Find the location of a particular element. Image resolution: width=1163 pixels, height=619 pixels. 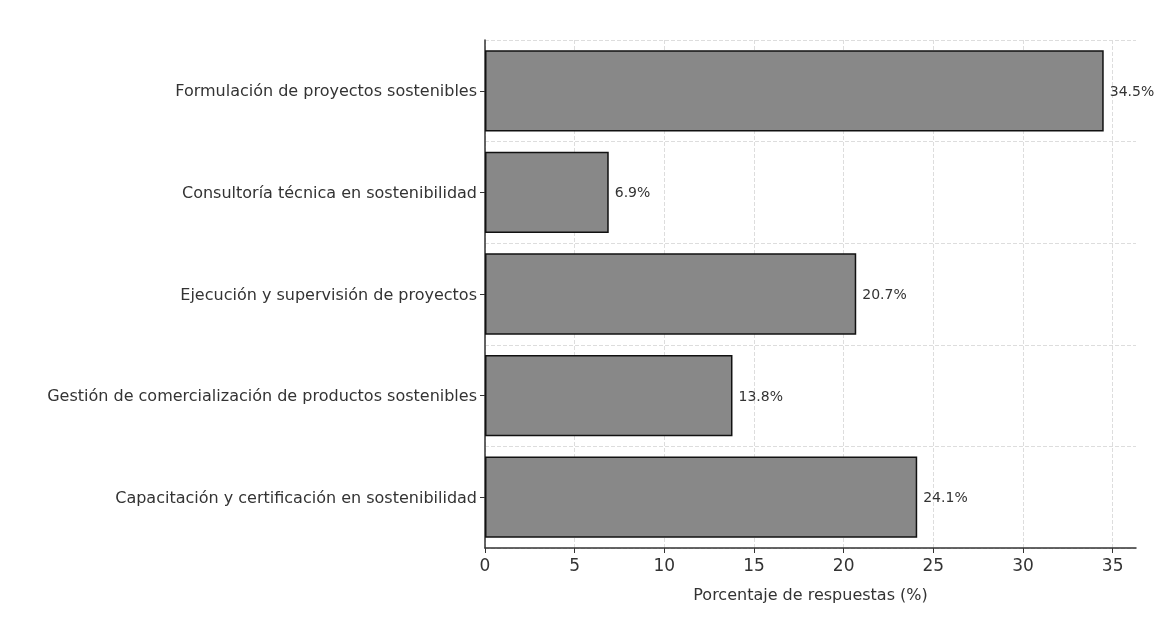

x-tick-label: 35 is located at coordinates (1112, 564).